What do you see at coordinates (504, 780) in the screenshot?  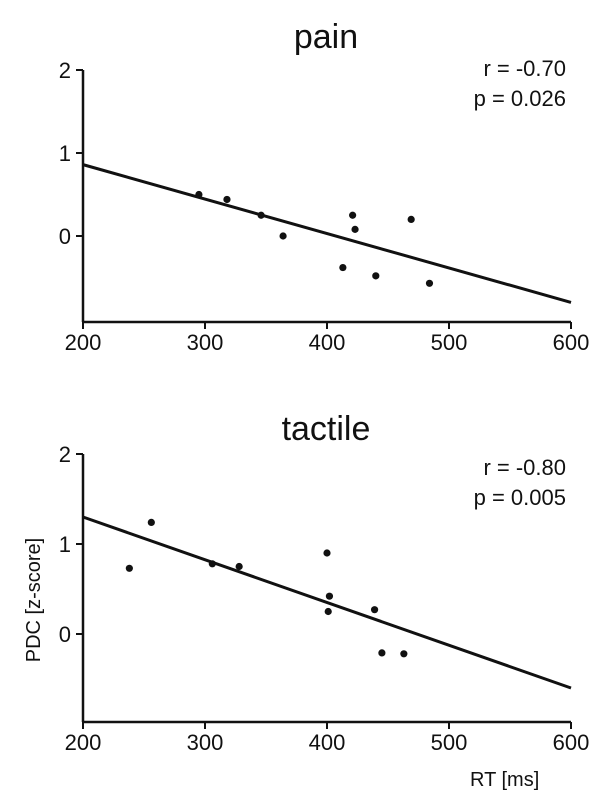 I see `x-axis-label: RT [ms]` at bounding box center [504, 780].